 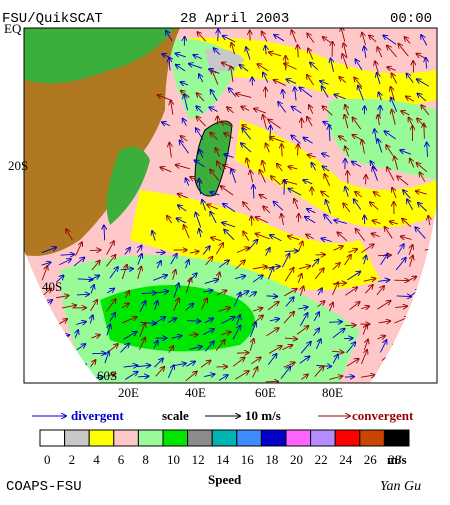 What do you see at coordinates (397, 459) in the screenshot?
I see `colorbar-unit: m/s` at bounding box center [397, 459].